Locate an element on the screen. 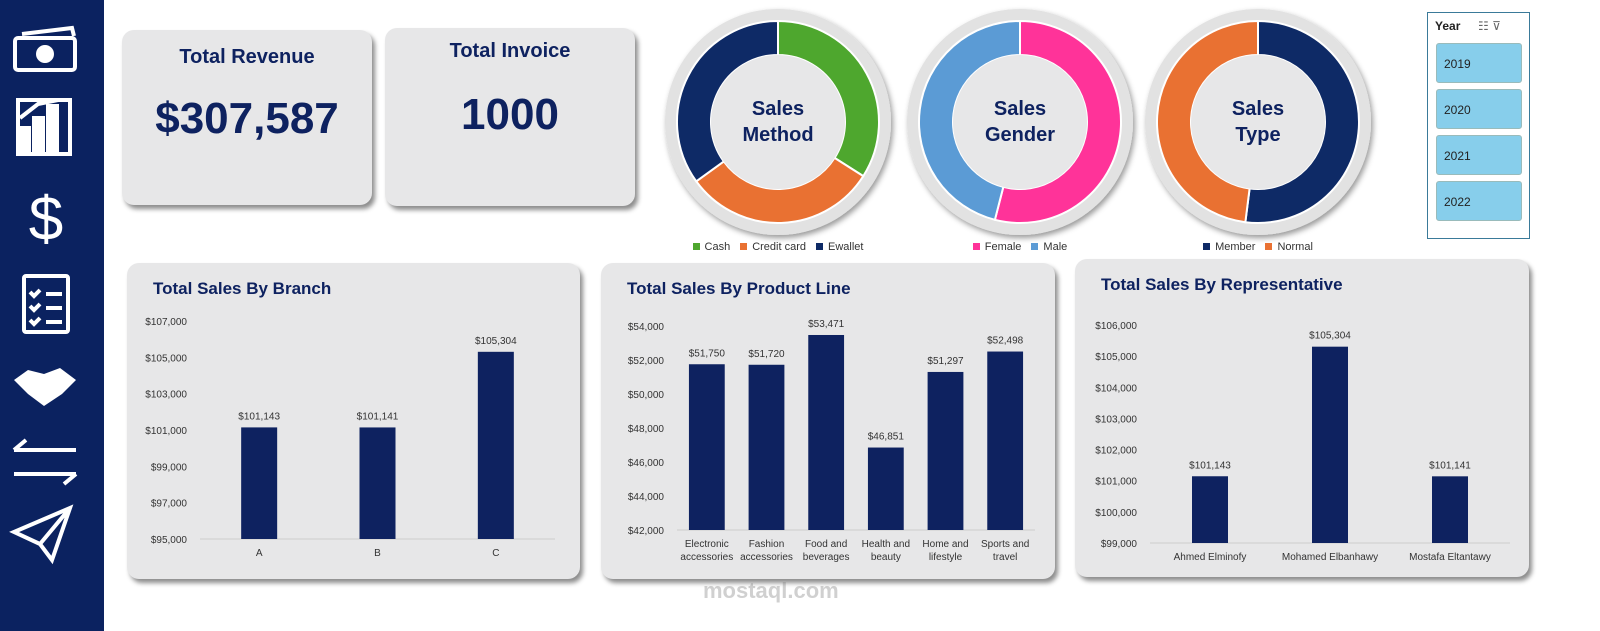 This screenshot has width=1600, height=631. legend-item: Female is located at coordinates (997, 247).